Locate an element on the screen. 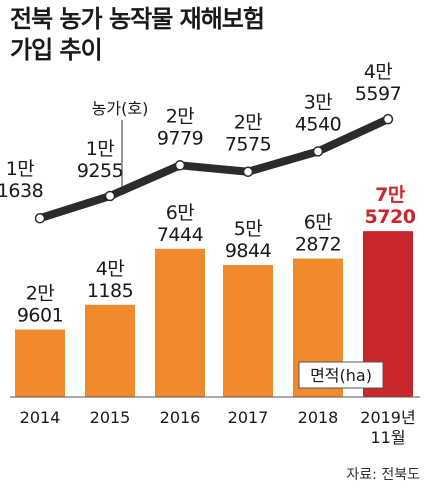 This screenshot has width=430, height=490. x-tick-2018: 2018 is located at coordinates (318, 417).